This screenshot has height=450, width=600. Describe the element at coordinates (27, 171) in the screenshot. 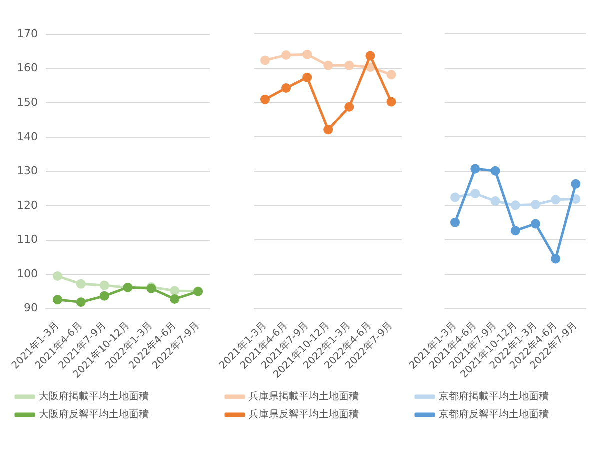

I see `y-tick-label: 130` at that location.